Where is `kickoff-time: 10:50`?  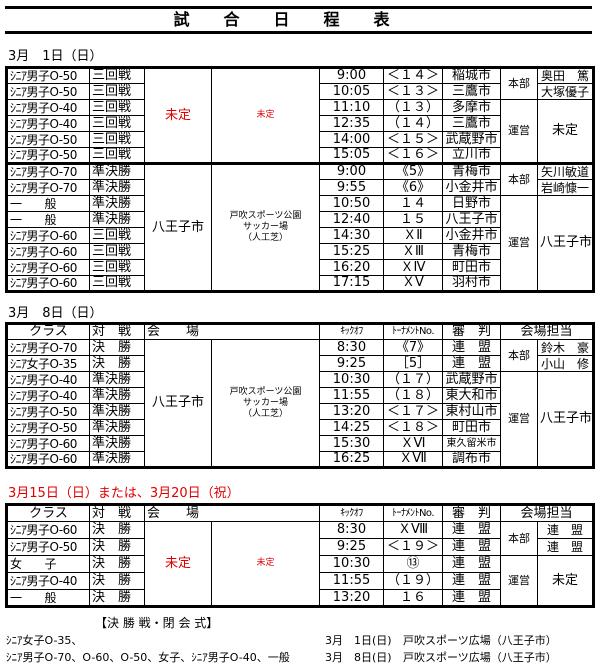
kickoff-time: 10:50 is located at coordinates (351, 203).